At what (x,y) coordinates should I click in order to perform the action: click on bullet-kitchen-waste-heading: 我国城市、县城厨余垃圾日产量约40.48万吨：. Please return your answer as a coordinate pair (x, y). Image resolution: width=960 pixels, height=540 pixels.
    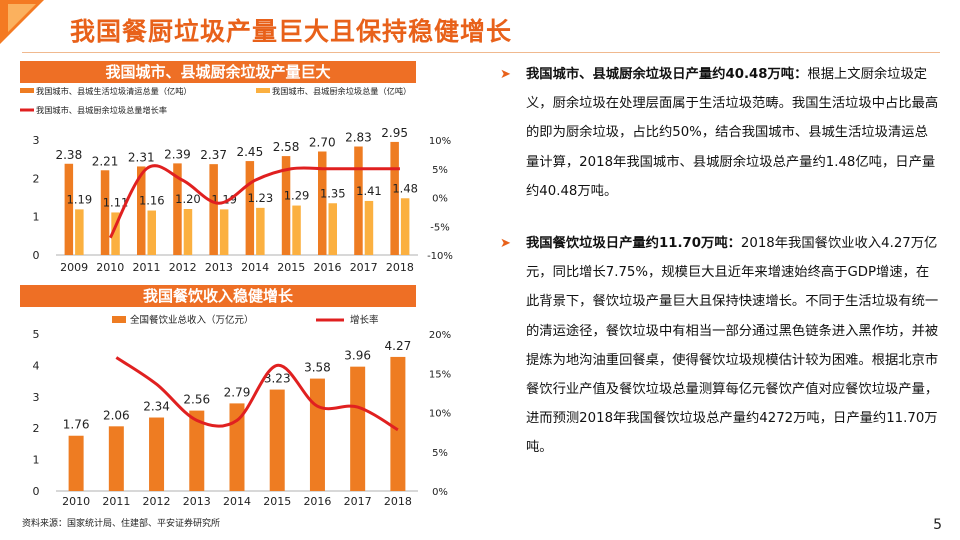
    Looking at the image, I should click on (667, 74).